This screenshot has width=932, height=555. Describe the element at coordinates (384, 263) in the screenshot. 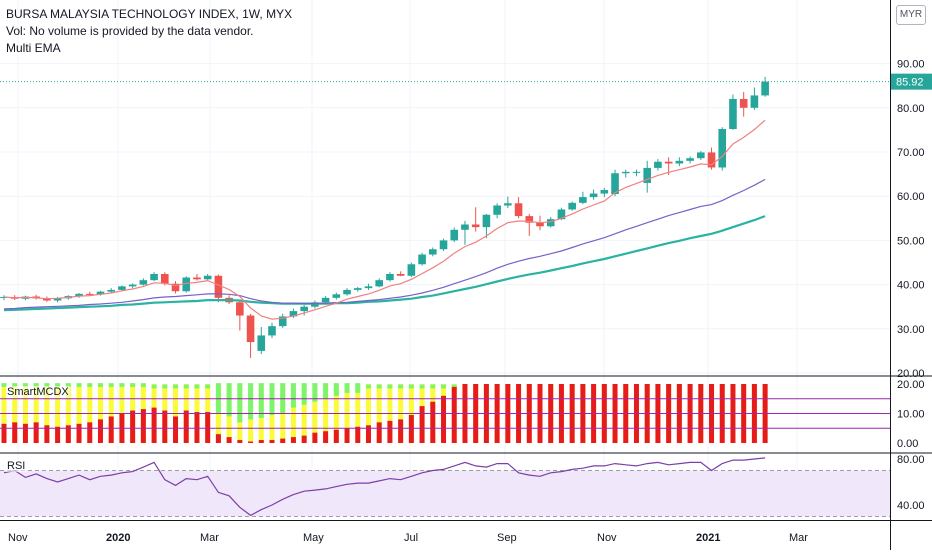

I see `ema-slow-line` at that location.